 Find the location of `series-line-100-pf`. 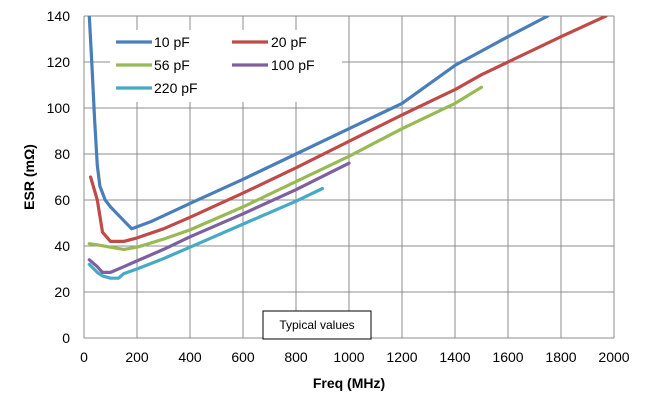

series-line-100-pf is located at coordinates (219, 217).